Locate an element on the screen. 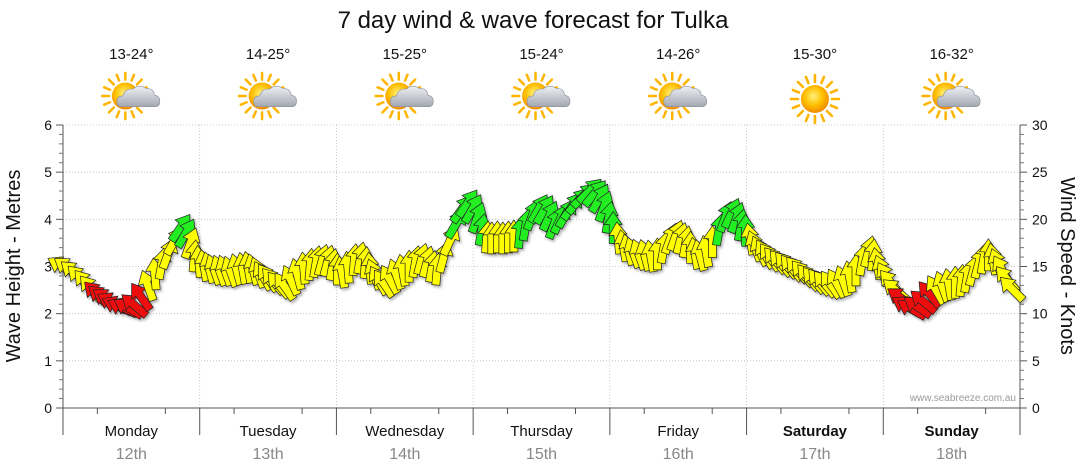 The image size is (1080, 475). day-temperature-range: 16-32° is located at coordinates (951, 54).